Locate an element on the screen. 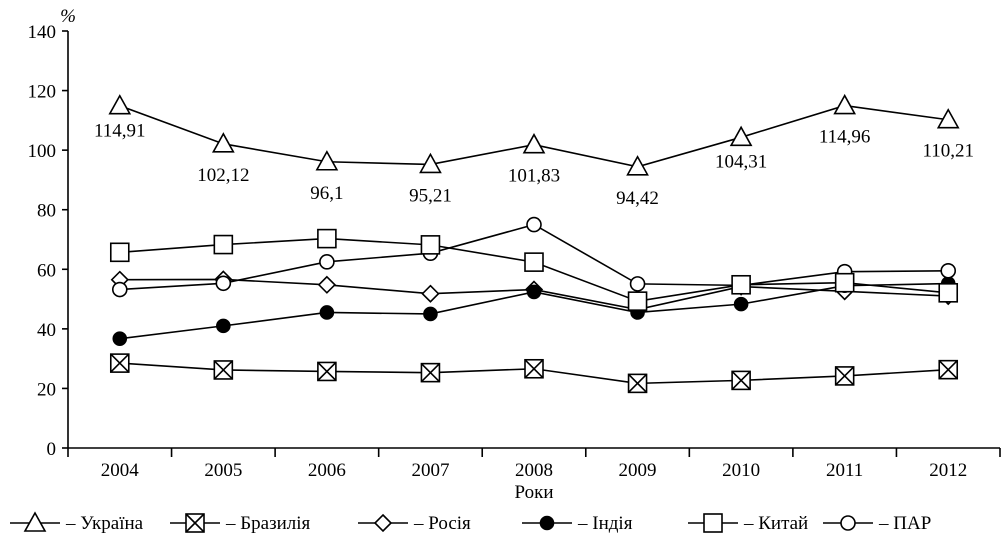 This screenshot has height=538, width=1001. series-2-point-shape is located at coordinates (327, 284).